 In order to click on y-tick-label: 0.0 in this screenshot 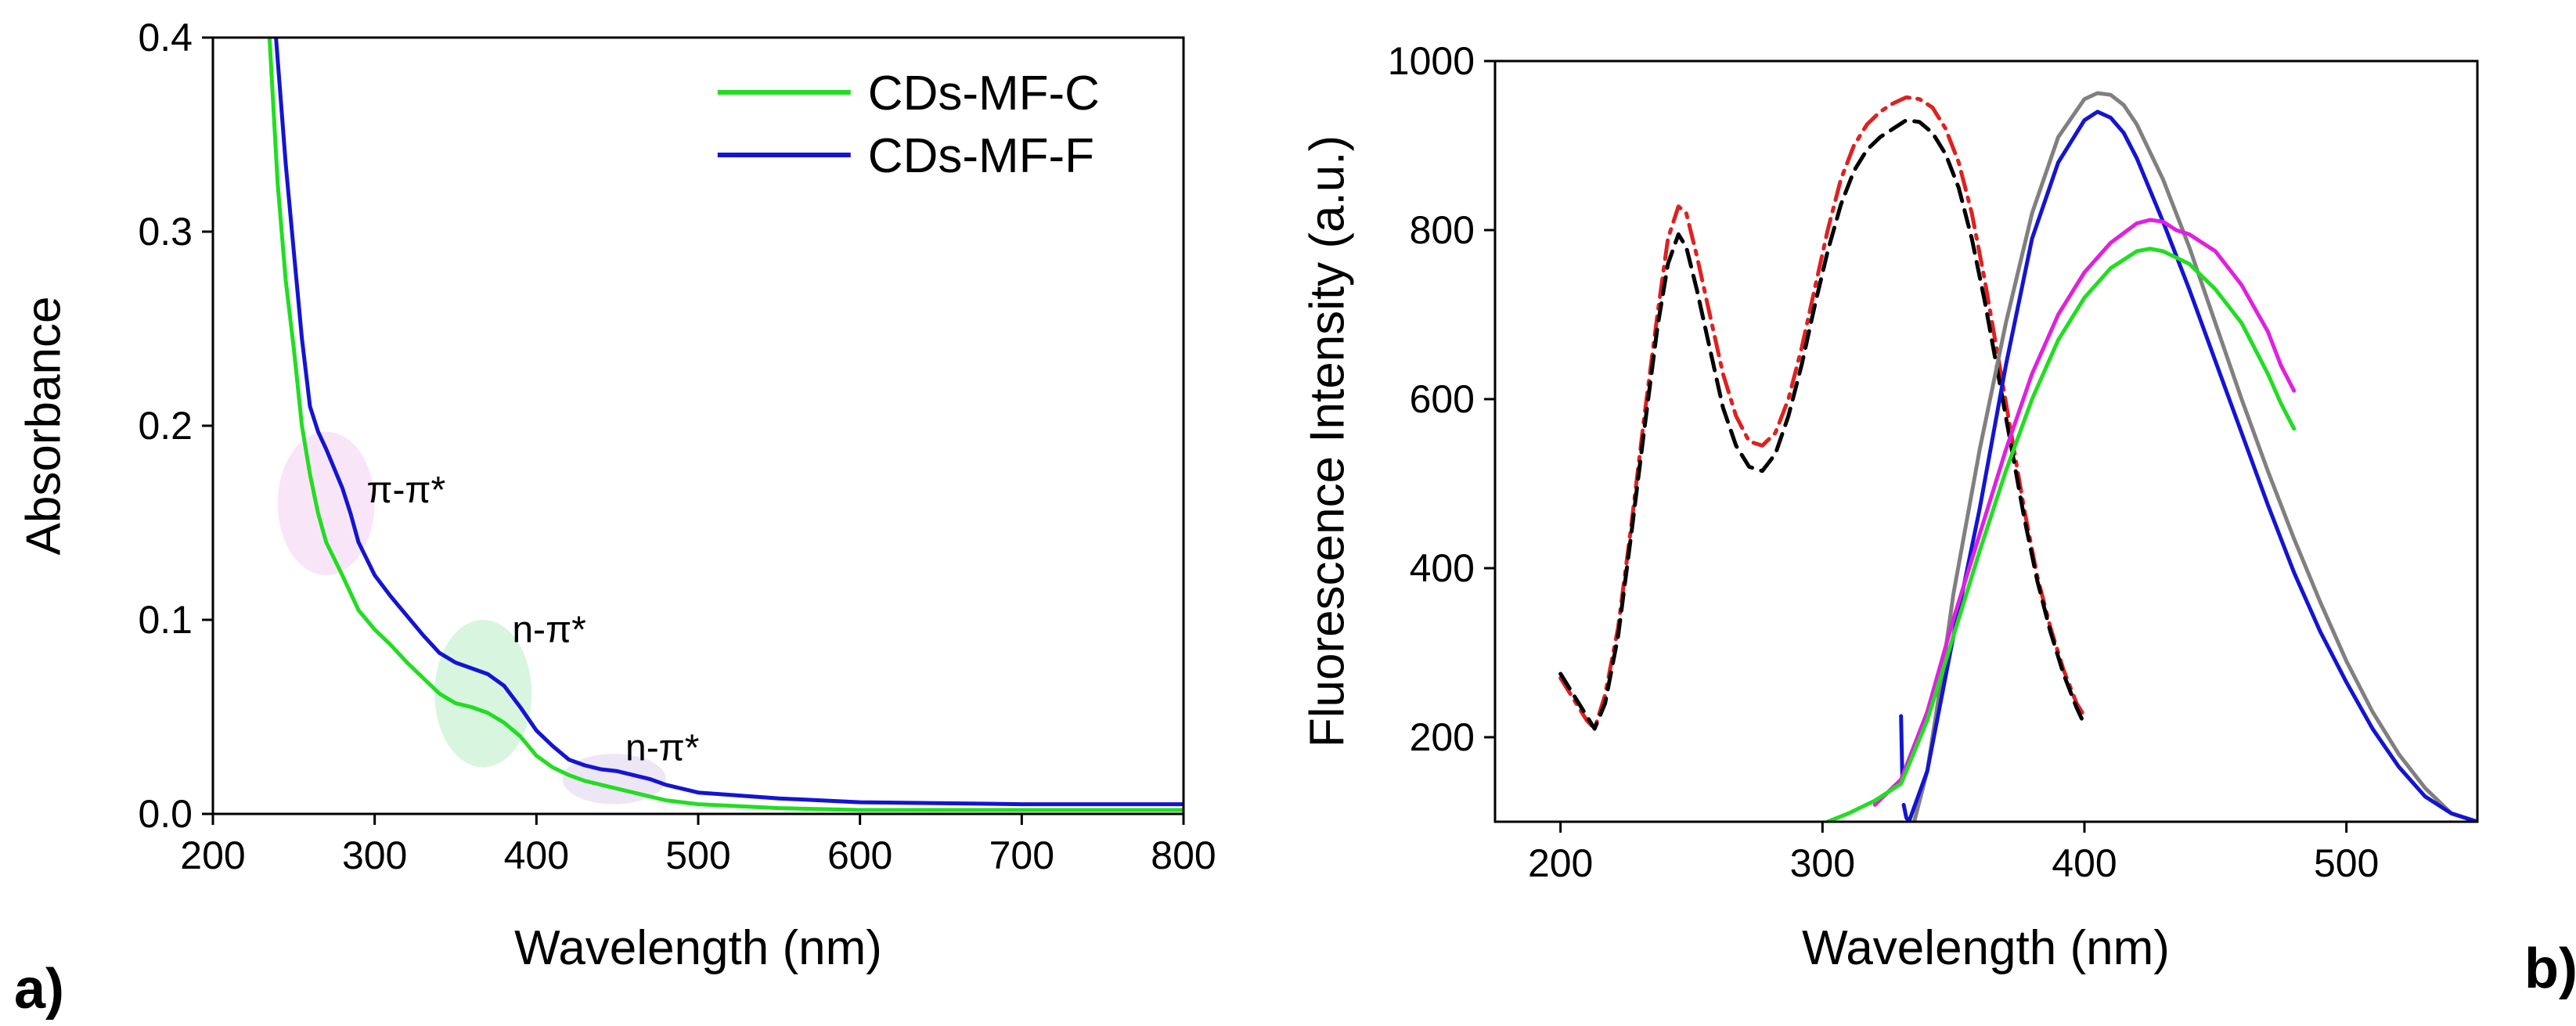, I will do `click(165, 814)`.